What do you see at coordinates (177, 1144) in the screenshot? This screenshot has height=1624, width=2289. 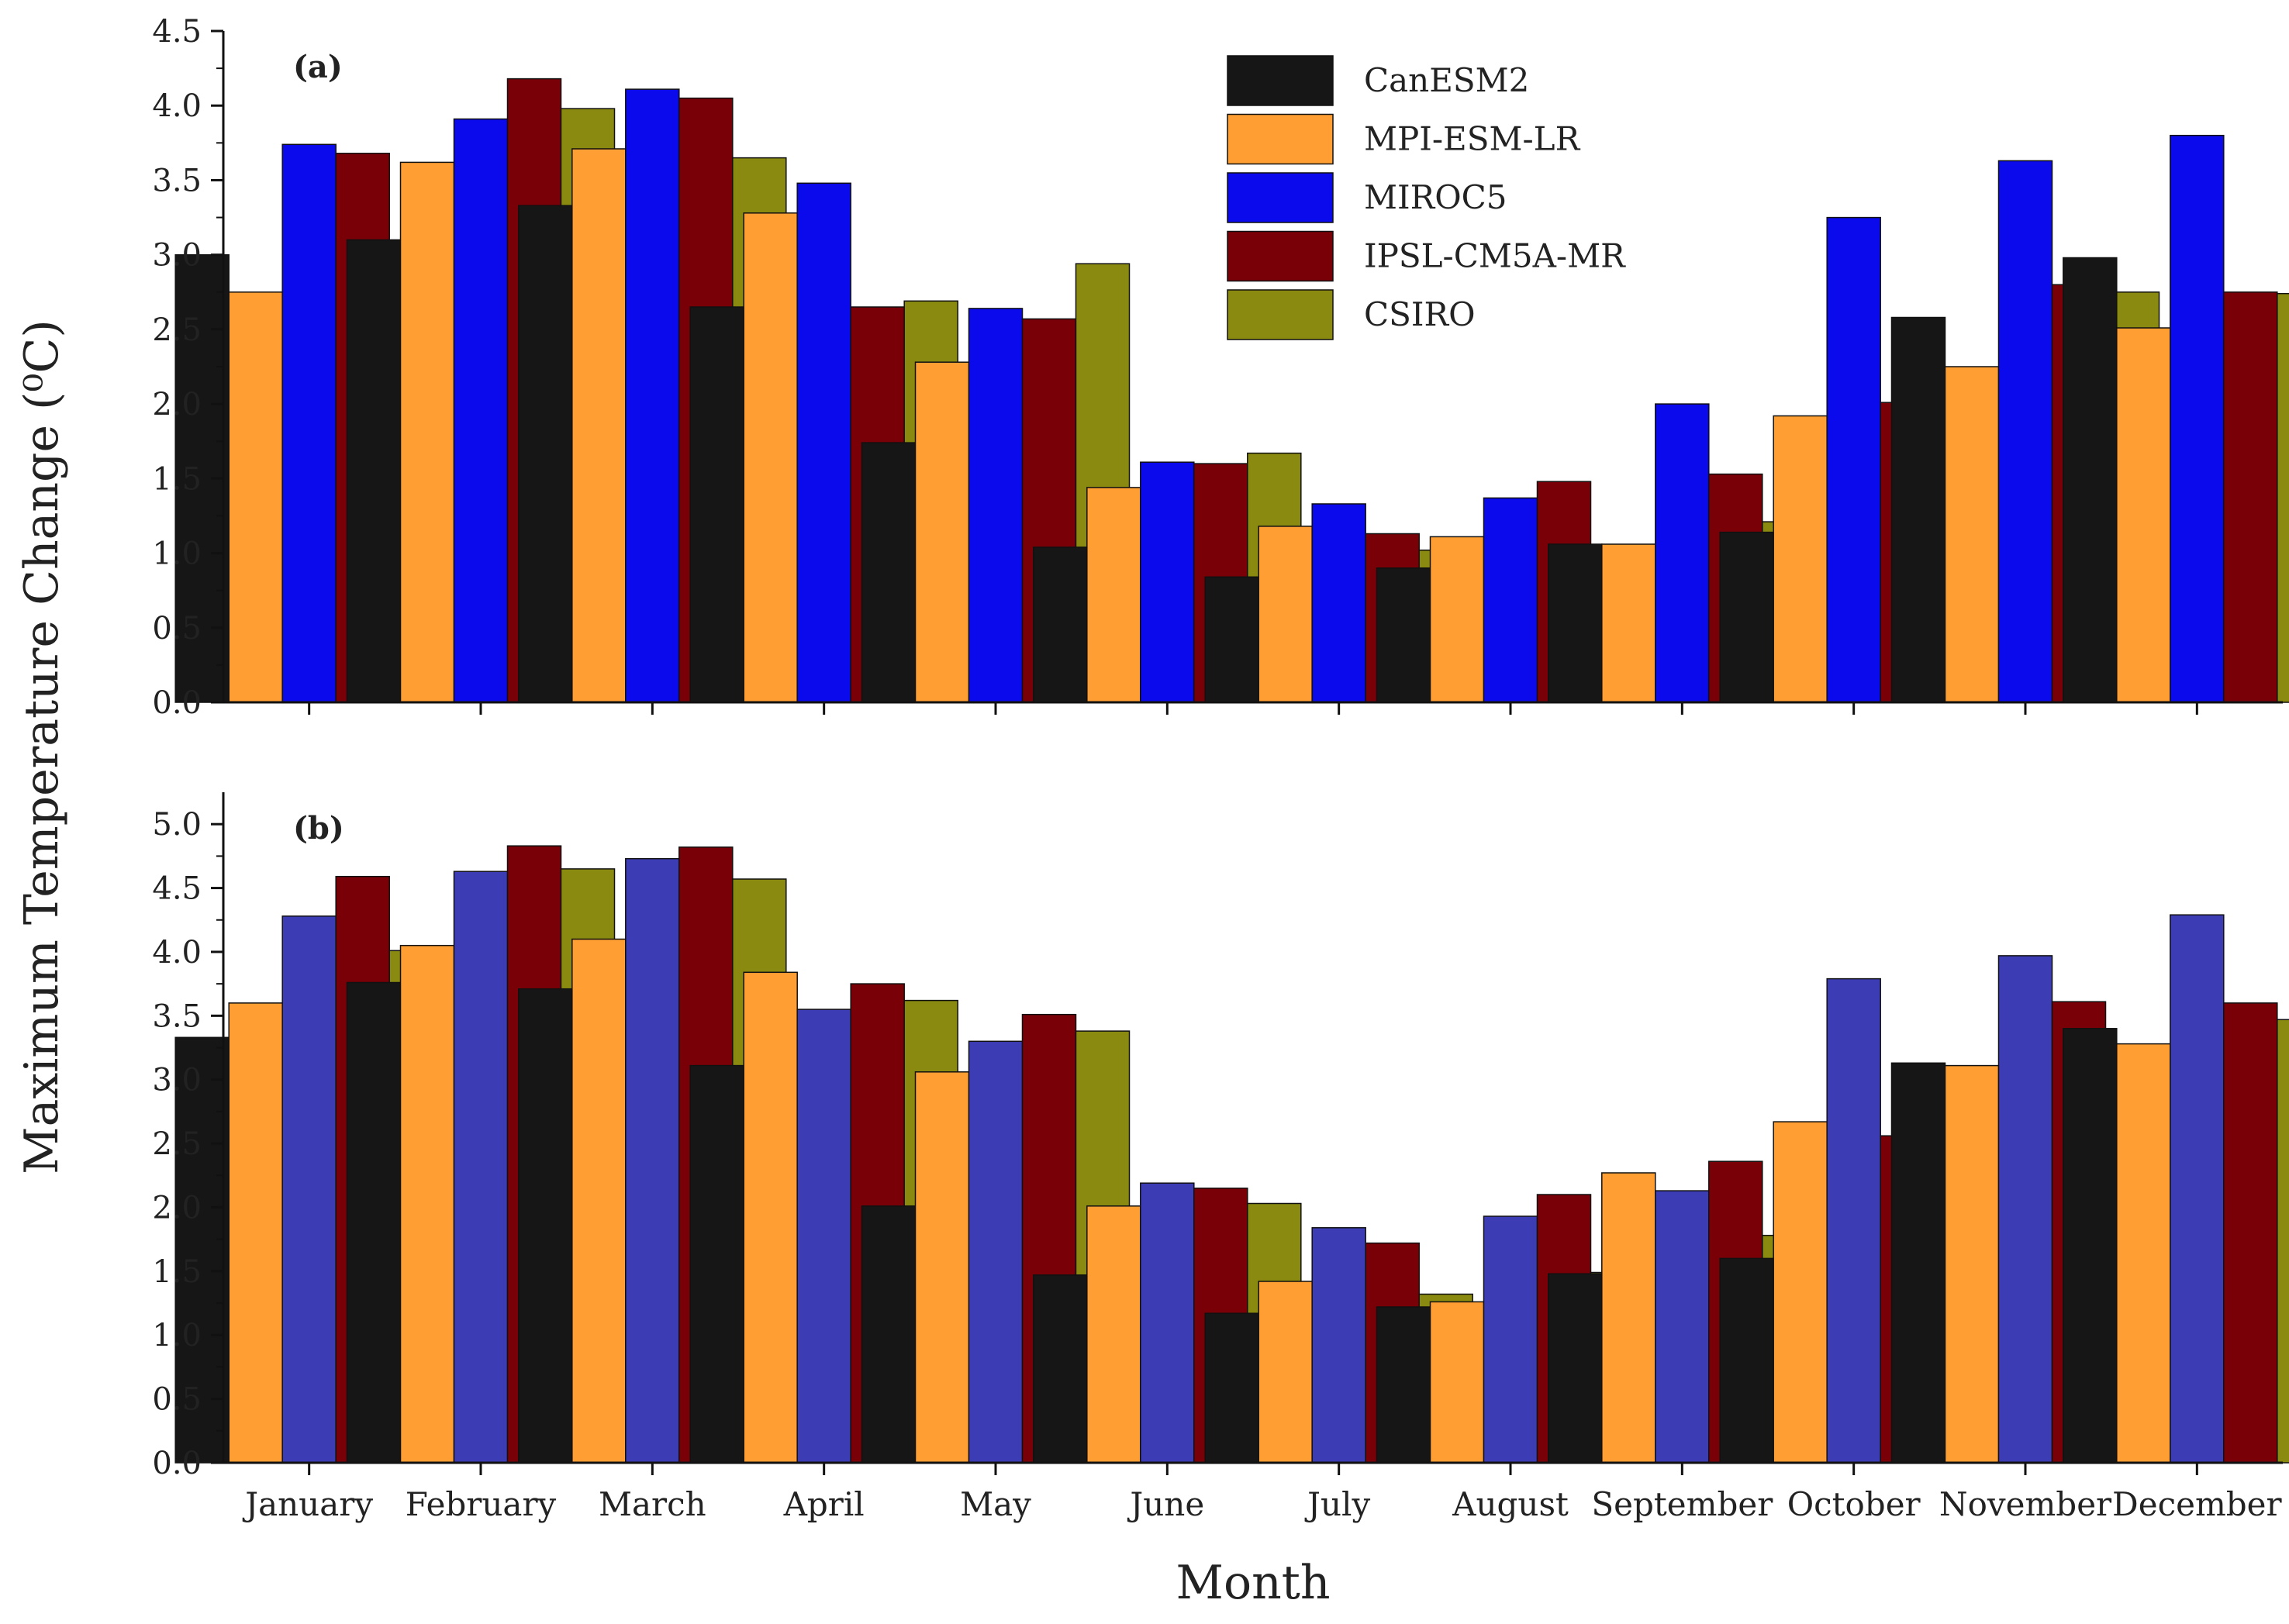 I see `y-tick-label: 2.5` at bounding box center [177, 1144].